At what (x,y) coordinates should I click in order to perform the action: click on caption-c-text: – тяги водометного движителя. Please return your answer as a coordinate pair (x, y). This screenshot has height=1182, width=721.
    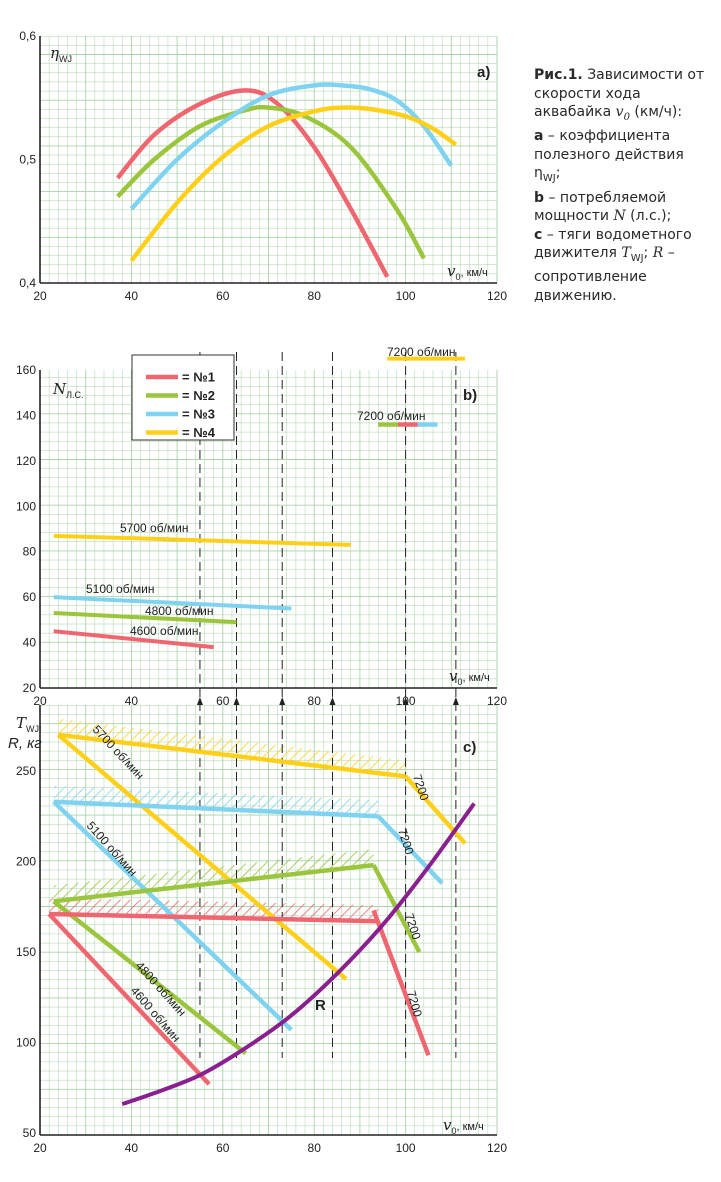
    Looking at the image, I should click on (613, 244).